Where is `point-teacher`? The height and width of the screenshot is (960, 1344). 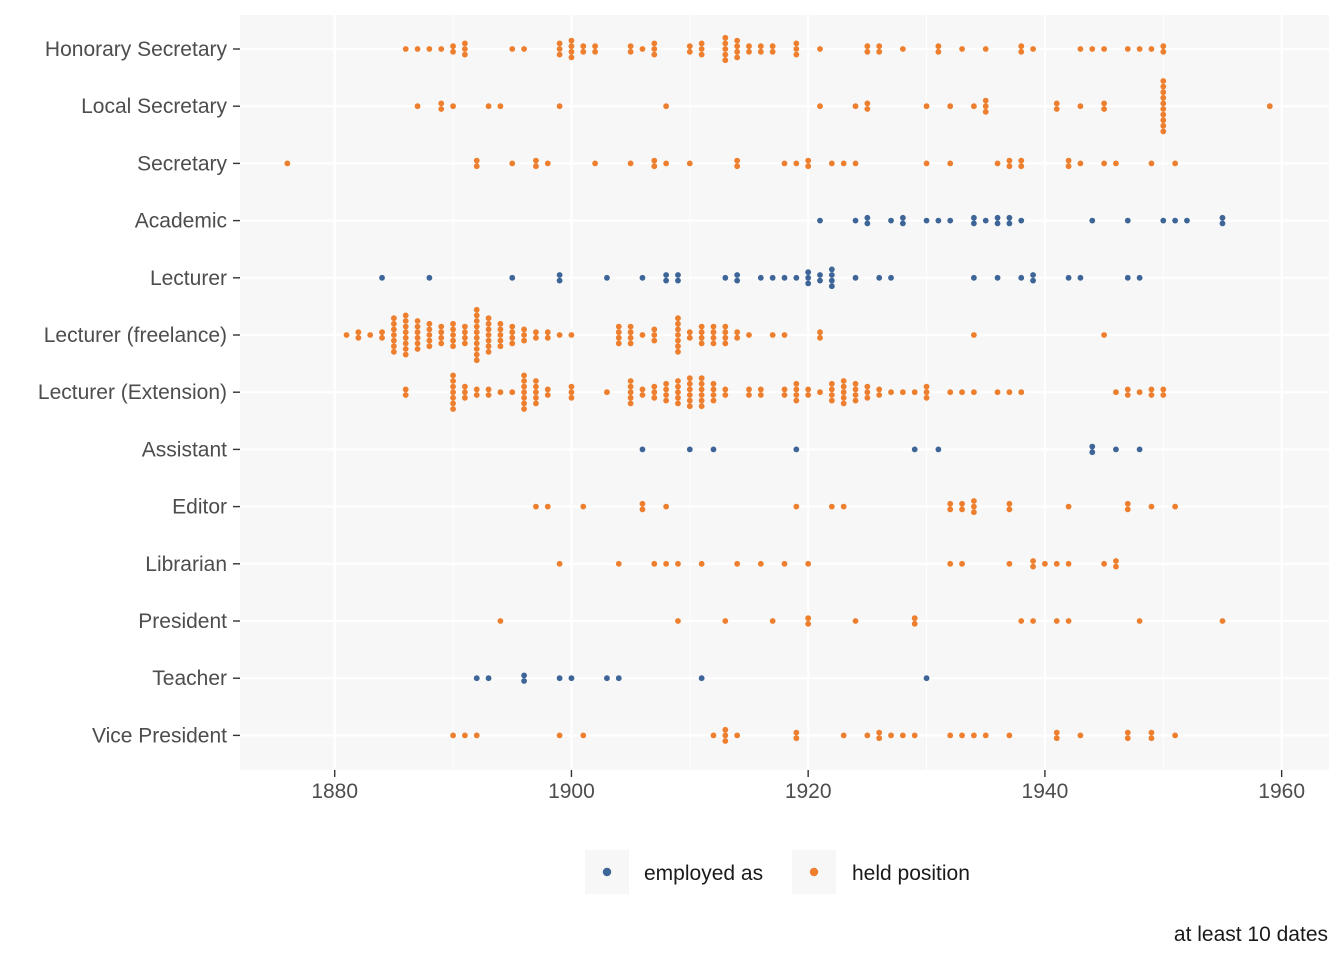 point-teacher is located at coordinates (524, 681).